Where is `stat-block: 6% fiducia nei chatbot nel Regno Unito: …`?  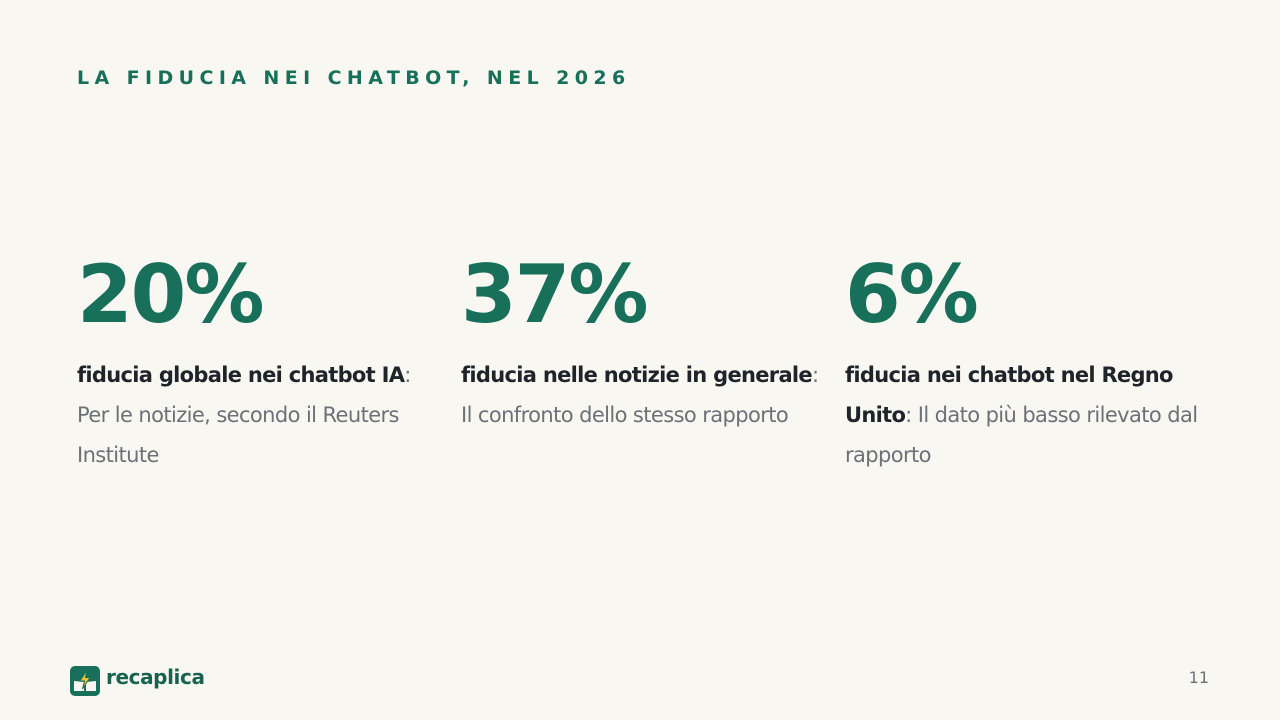
stat-block: 6% fiducia nei chatbot nel Regno Unito: … is located at coordinates (1025, 361).